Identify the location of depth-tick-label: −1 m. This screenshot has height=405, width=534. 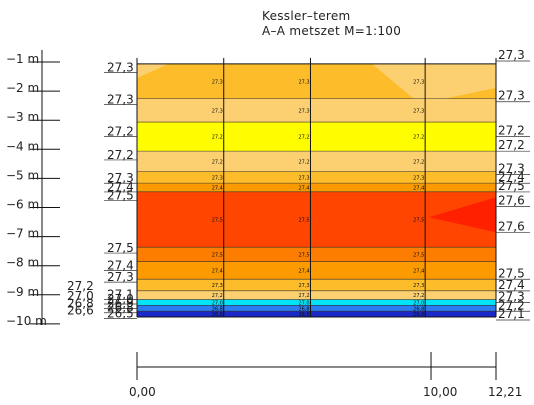
(22, 59).